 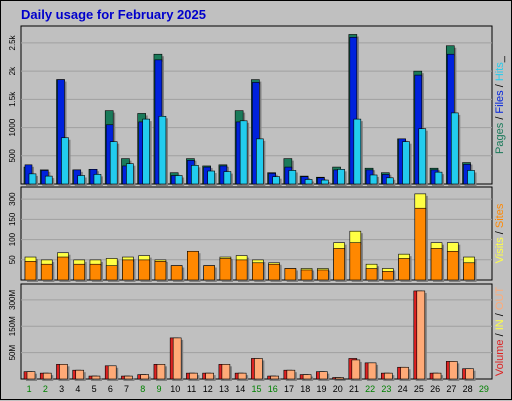 What do you see at coordinates (224, 389) in the screenshot?
I see `day-label: 13` at bounding box center [224, 389].